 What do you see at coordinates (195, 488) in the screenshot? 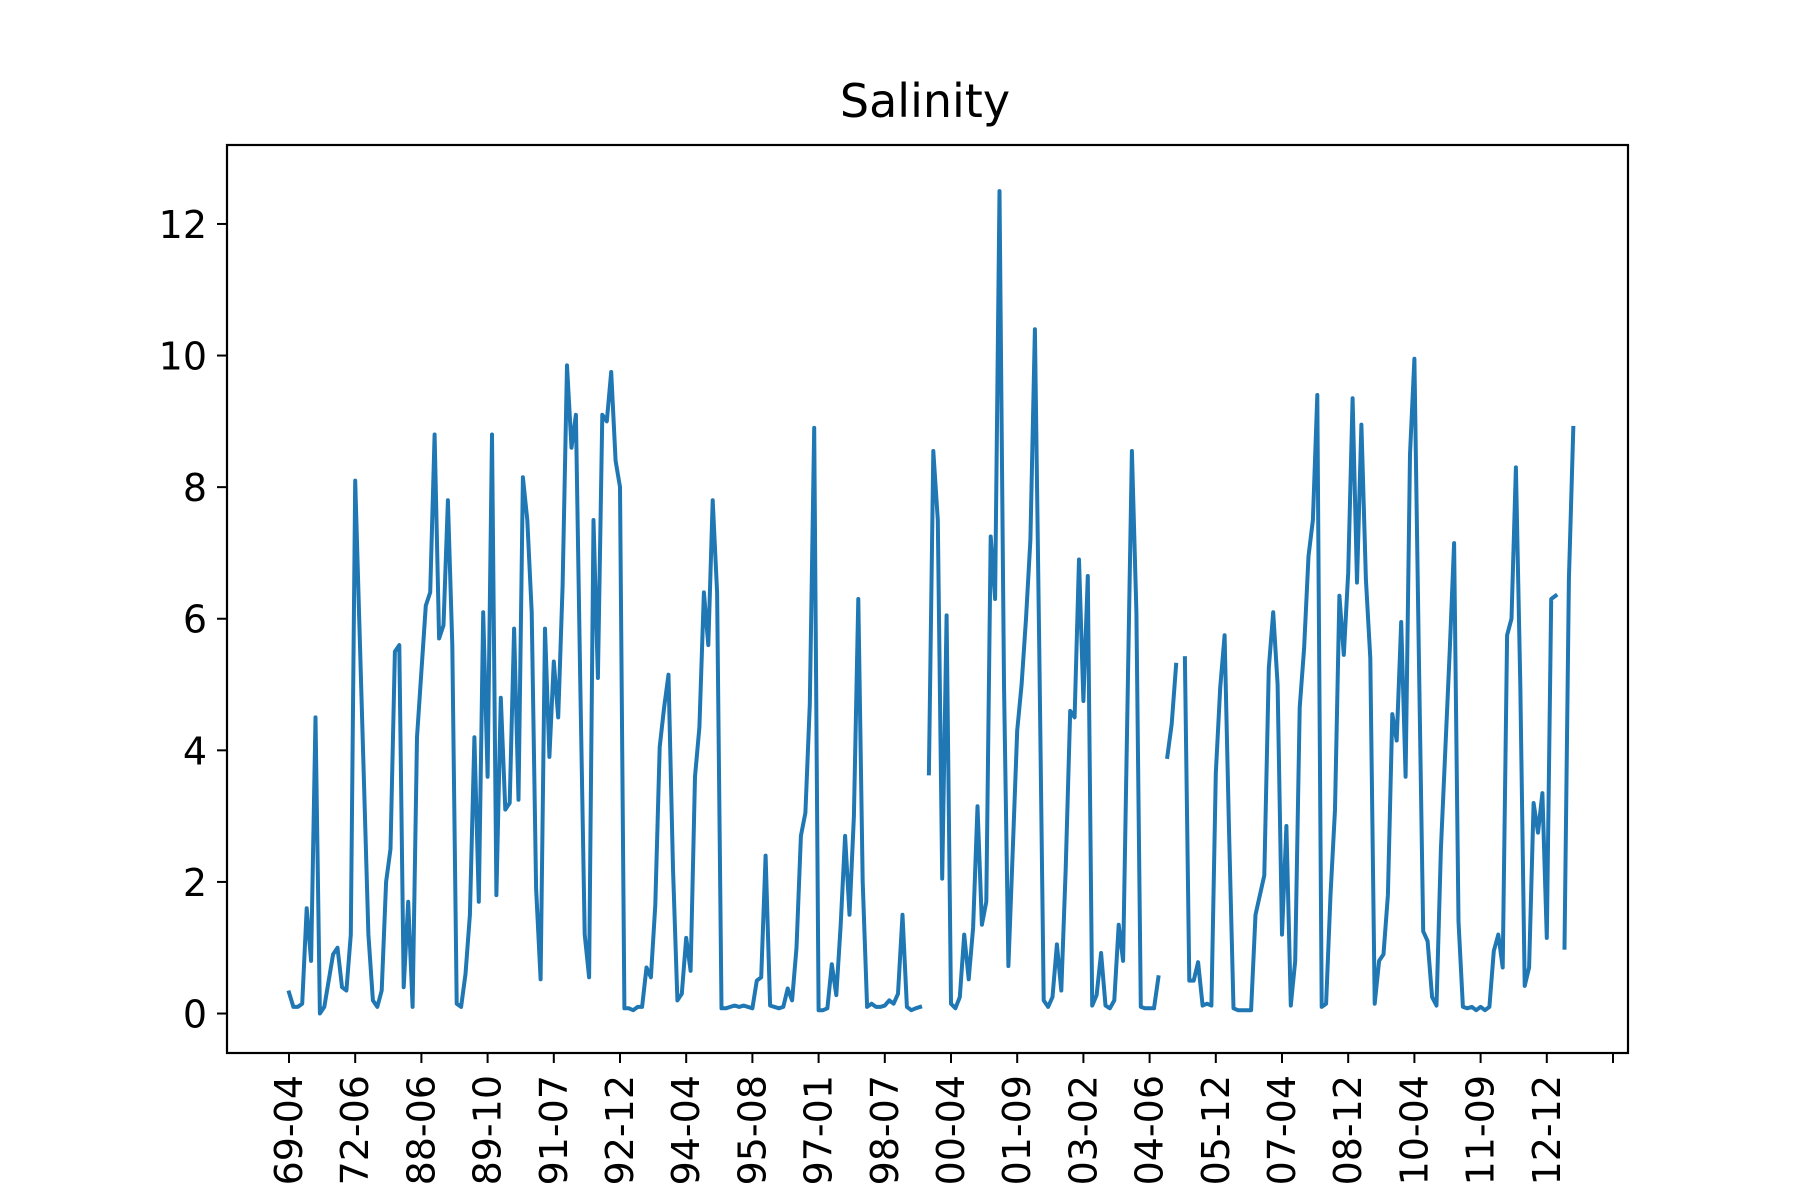
I see `y-tick-label: 8` at bounding box center [195, 488].